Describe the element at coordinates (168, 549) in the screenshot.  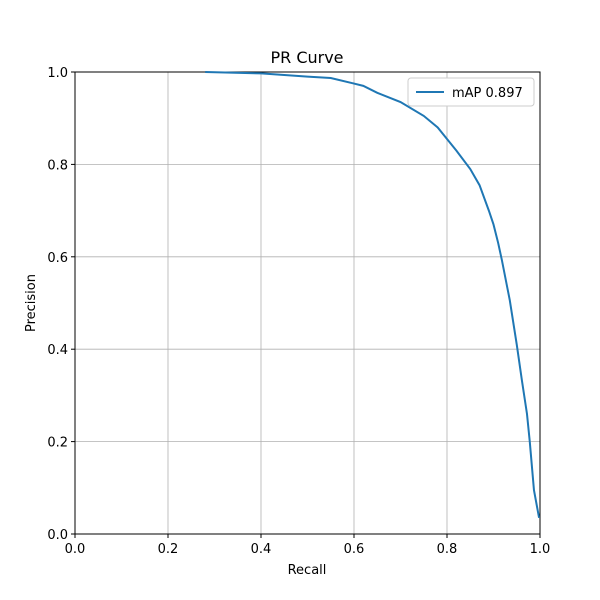
I see `x-tick-label: 0.2` at that location.